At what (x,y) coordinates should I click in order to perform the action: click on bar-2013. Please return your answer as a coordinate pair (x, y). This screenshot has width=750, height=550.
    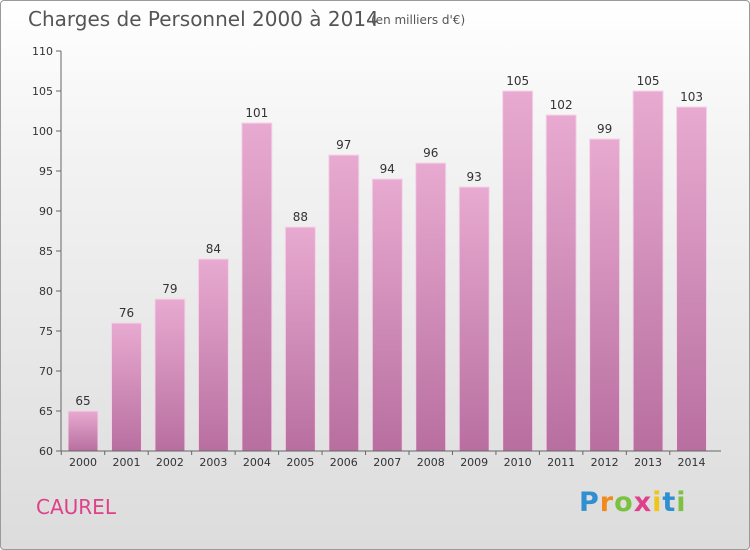
    Looking at the image, I should click on (648, 271).